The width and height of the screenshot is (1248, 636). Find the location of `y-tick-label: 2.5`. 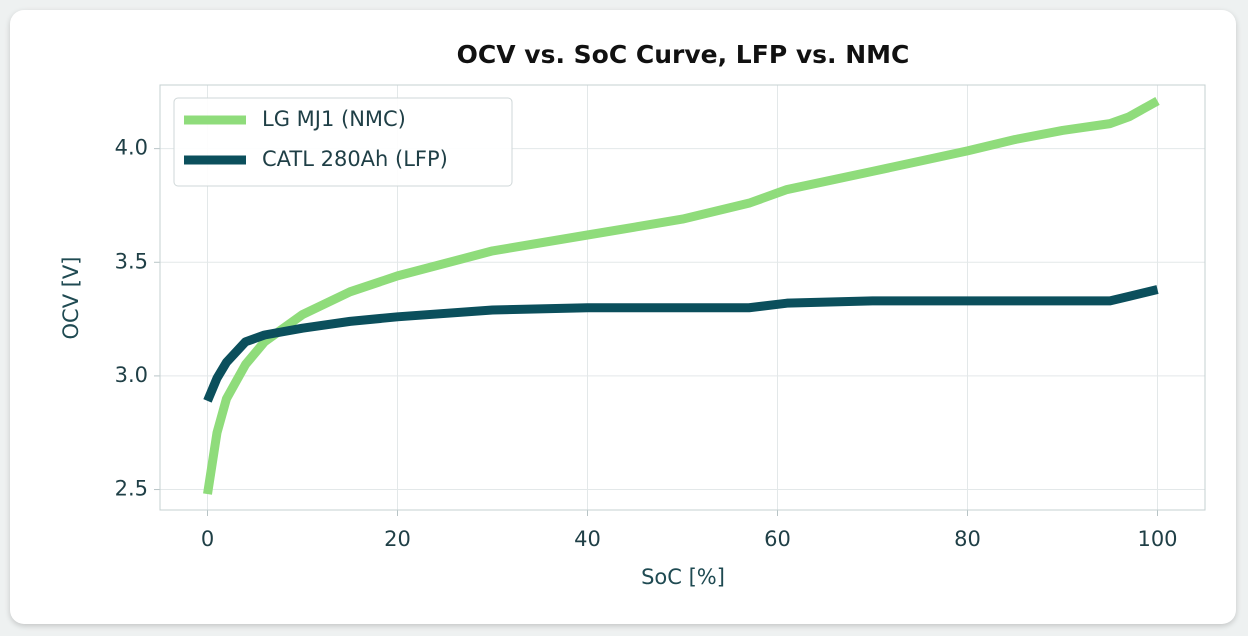

y-tick-label: 2.5 is located at coordinates (131, 489).